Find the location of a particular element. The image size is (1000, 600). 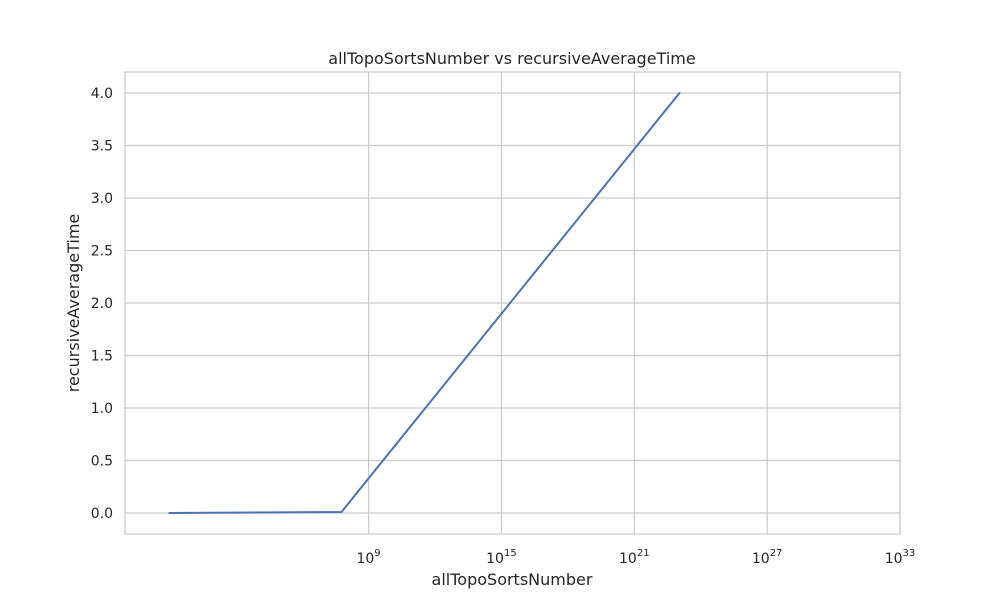

y-tick-label: 3.0 is located at coordinates (102, 199).